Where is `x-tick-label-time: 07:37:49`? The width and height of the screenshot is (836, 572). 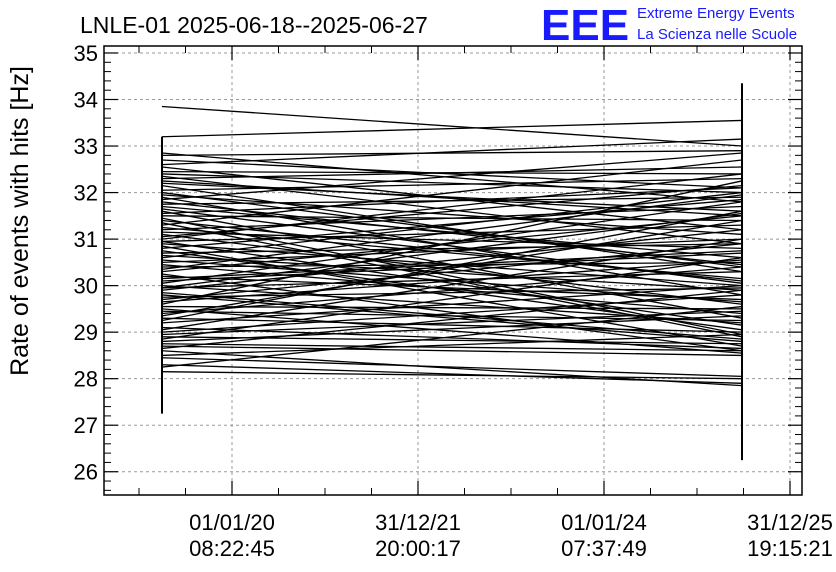
x-tick-label-time: 07:37:49 is located at coordinates (604, 548).